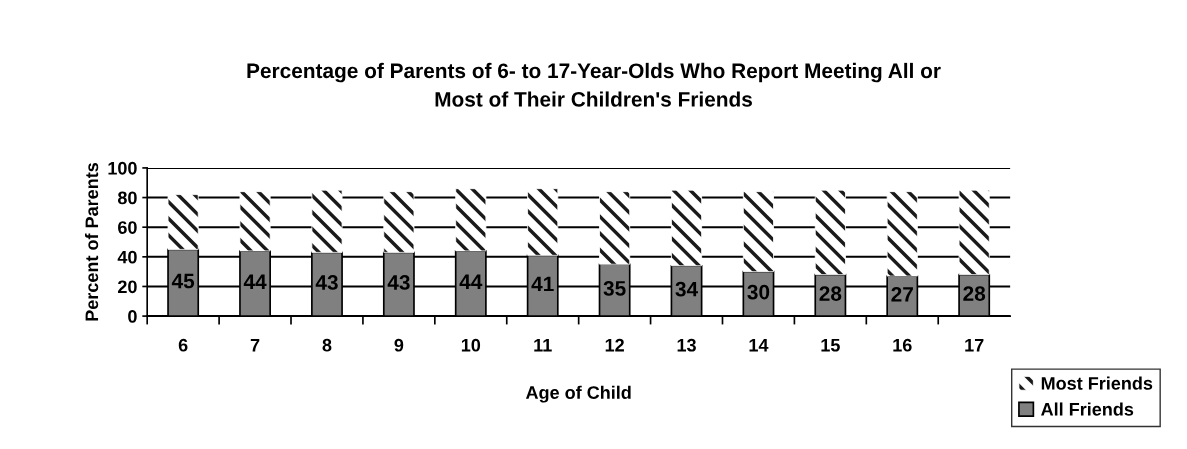  I want to click on x-tick-label: 17, so click(974, 345).